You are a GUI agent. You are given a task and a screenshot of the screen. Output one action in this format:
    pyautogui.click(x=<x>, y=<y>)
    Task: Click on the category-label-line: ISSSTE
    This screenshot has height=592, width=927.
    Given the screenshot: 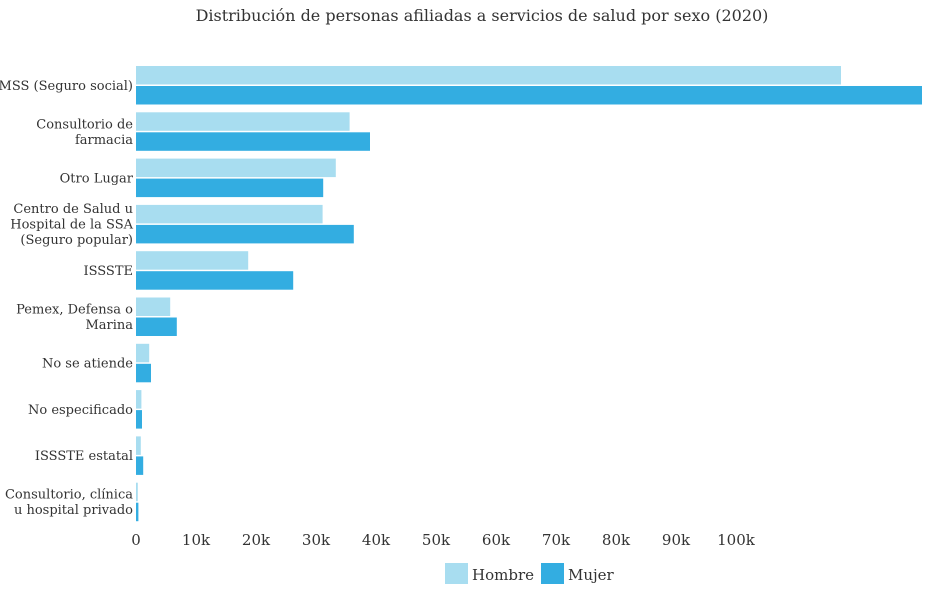 What is the action you would take?
    pyautogui.click(x=108, y=271)
    